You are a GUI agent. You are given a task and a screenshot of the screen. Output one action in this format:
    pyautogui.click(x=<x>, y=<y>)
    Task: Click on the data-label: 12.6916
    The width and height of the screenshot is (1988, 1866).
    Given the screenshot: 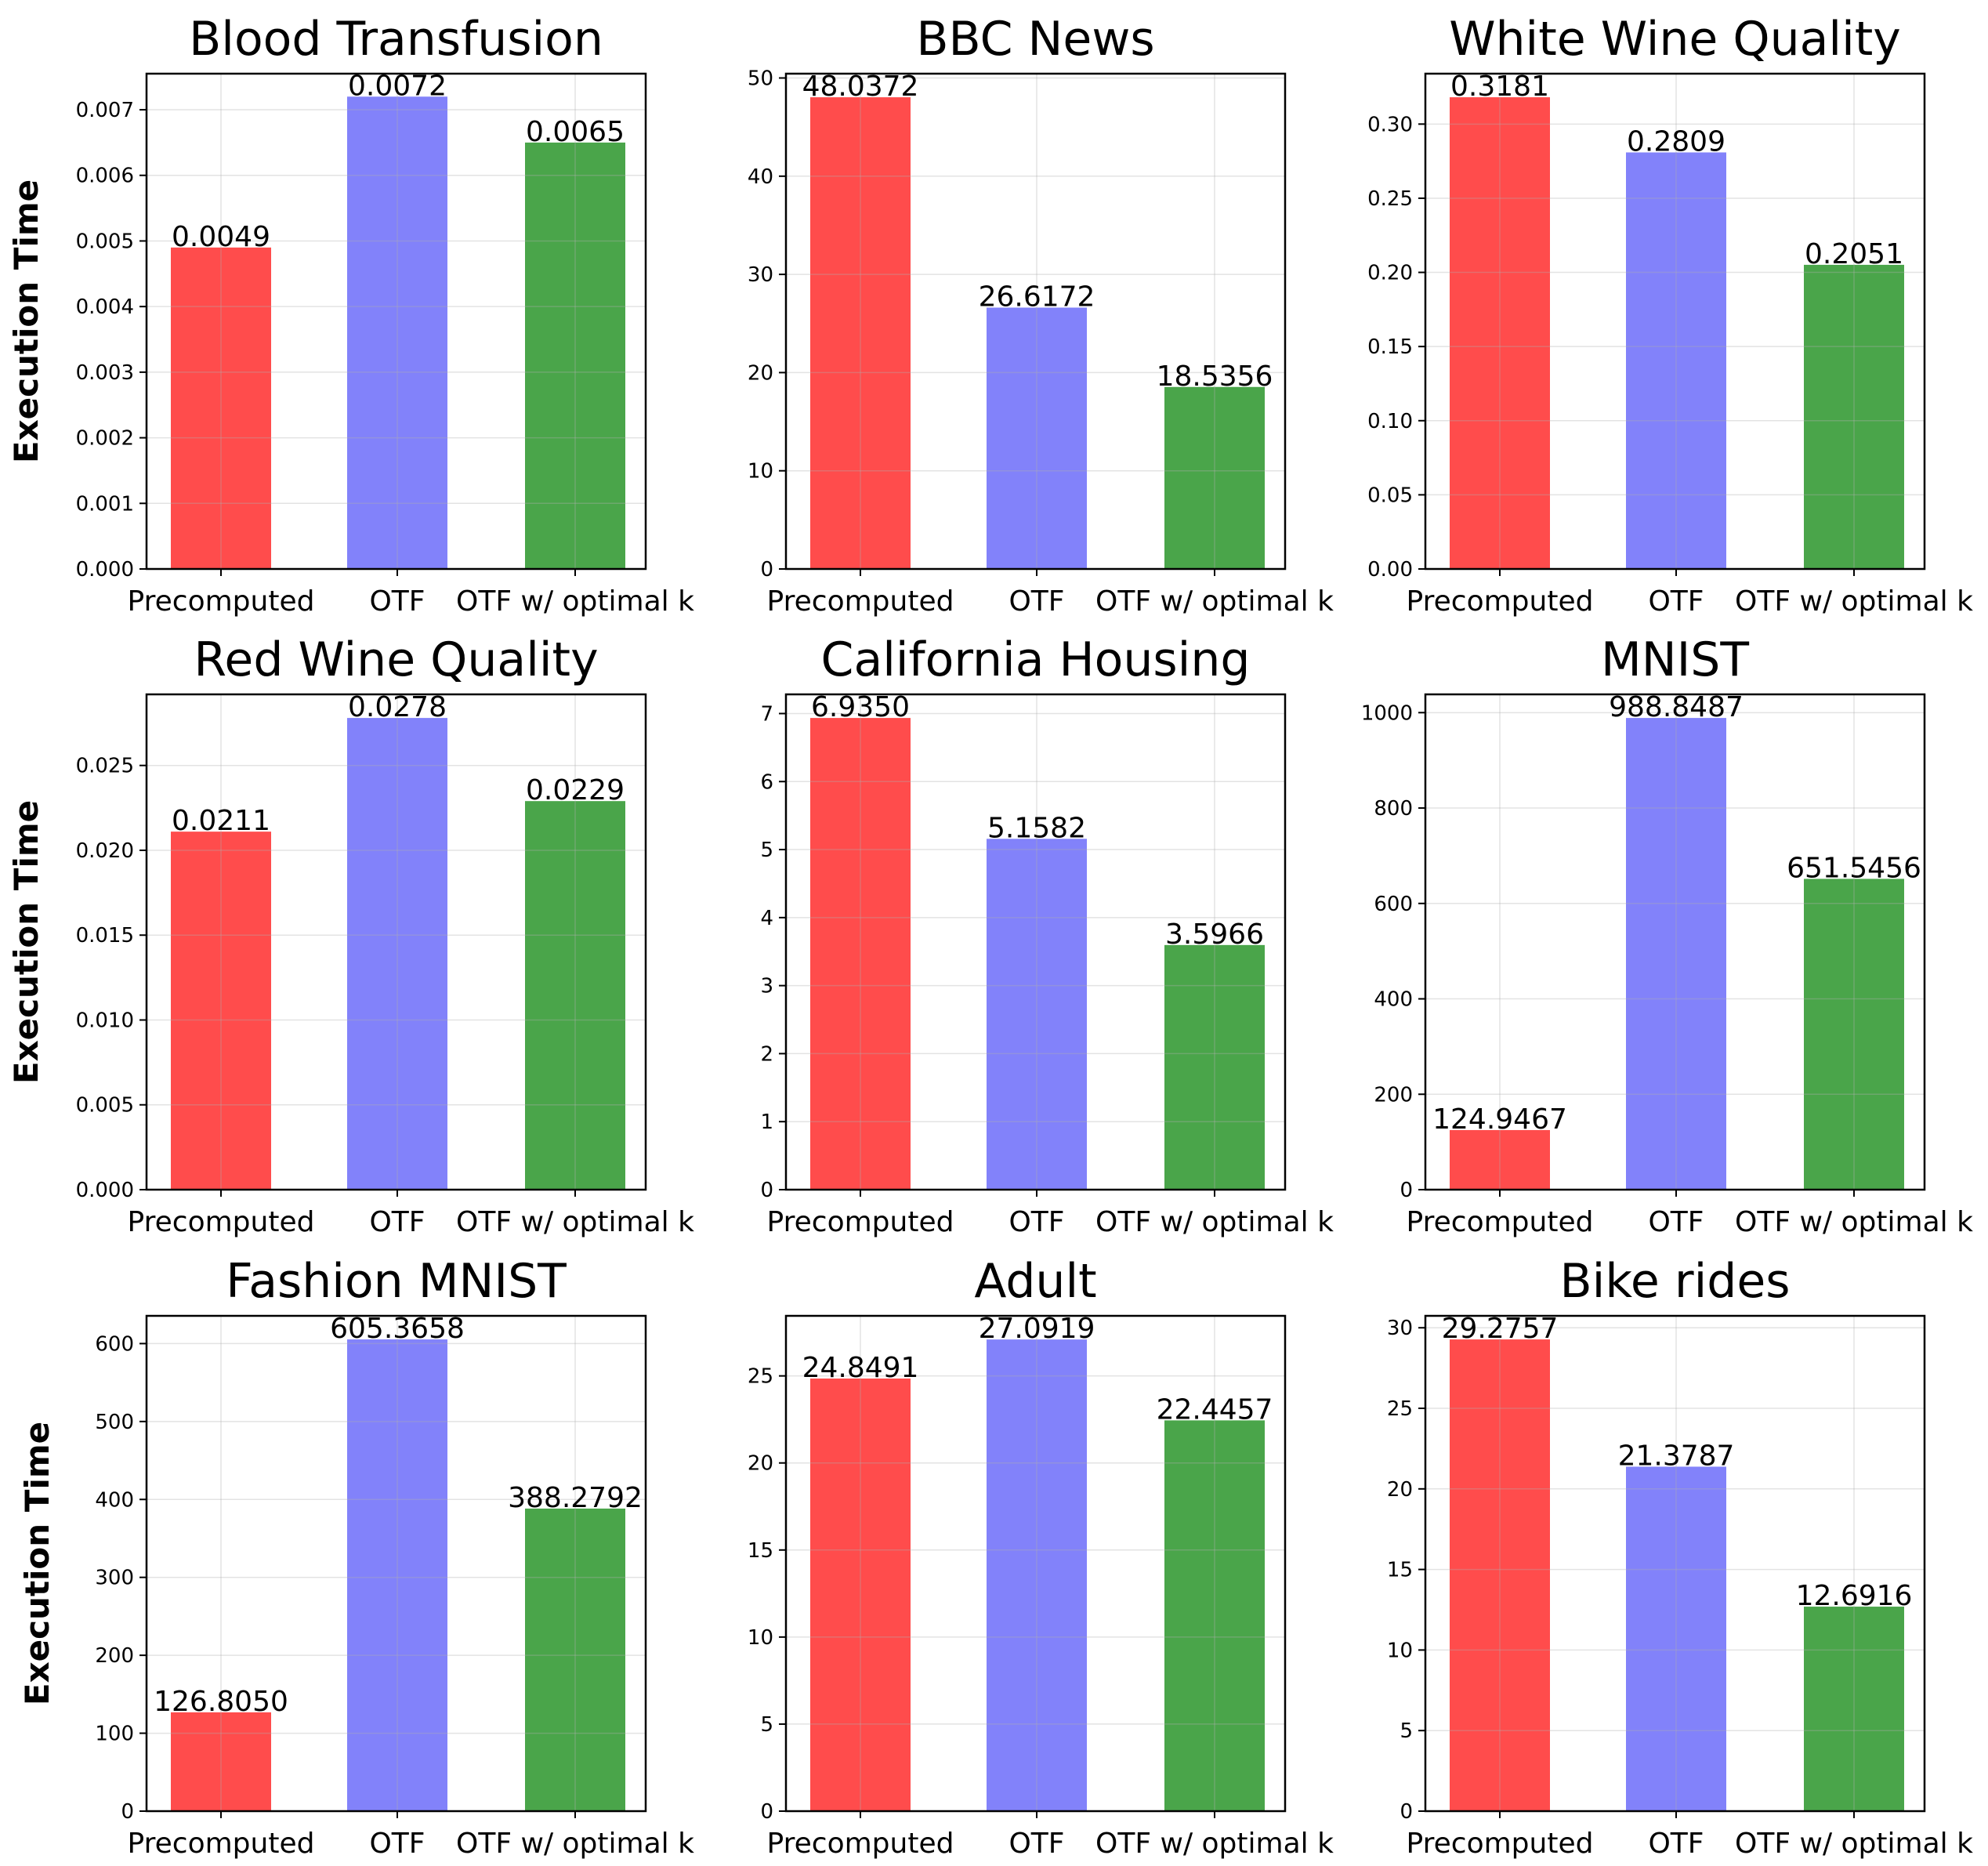 What is the action you would take?
    pyautogui.click(x=1854, y=1596)
    